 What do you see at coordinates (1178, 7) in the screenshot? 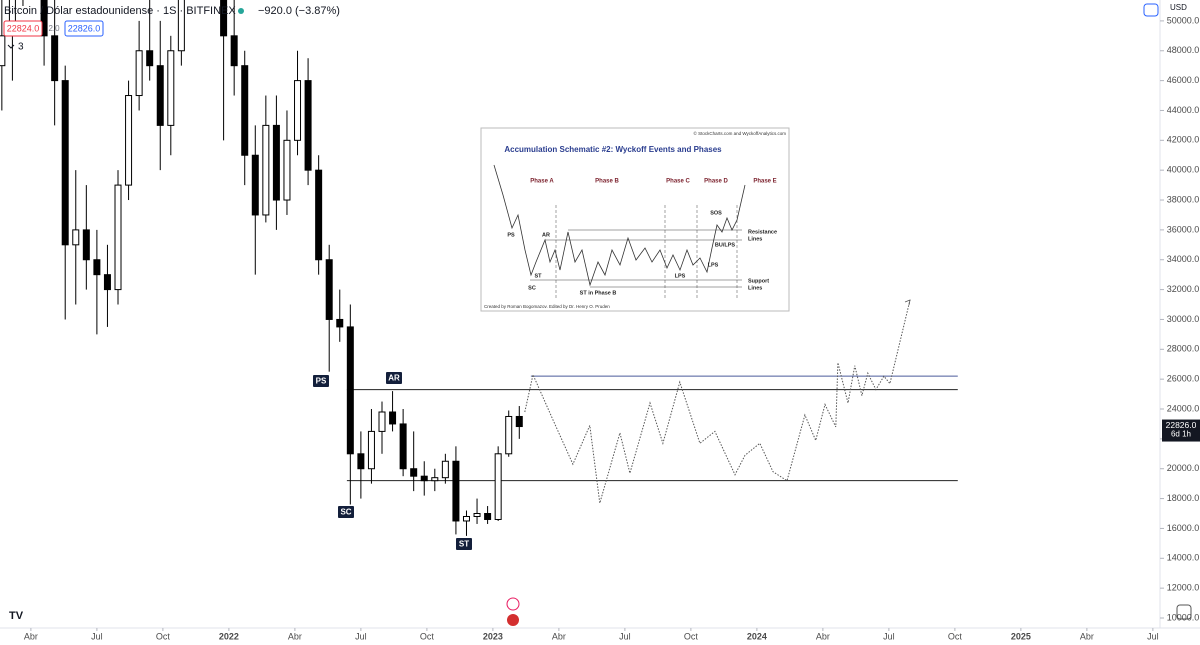
I see `currency: USD` at bounding box center [1178, 7].